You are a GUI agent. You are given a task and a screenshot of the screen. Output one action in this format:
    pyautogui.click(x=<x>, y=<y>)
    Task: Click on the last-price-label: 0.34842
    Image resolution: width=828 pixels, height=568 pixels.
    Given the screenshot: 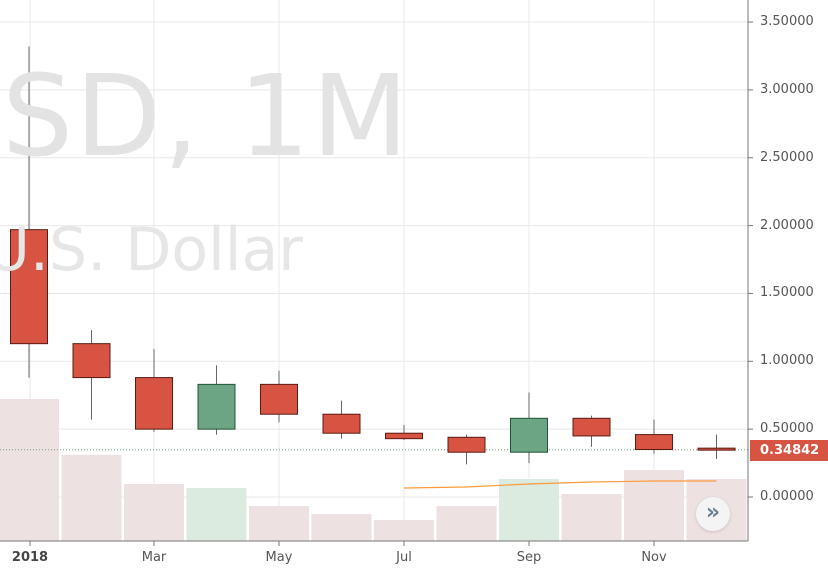 What is the action you would take?
    pyautogui.click(x=789, y=450)
    